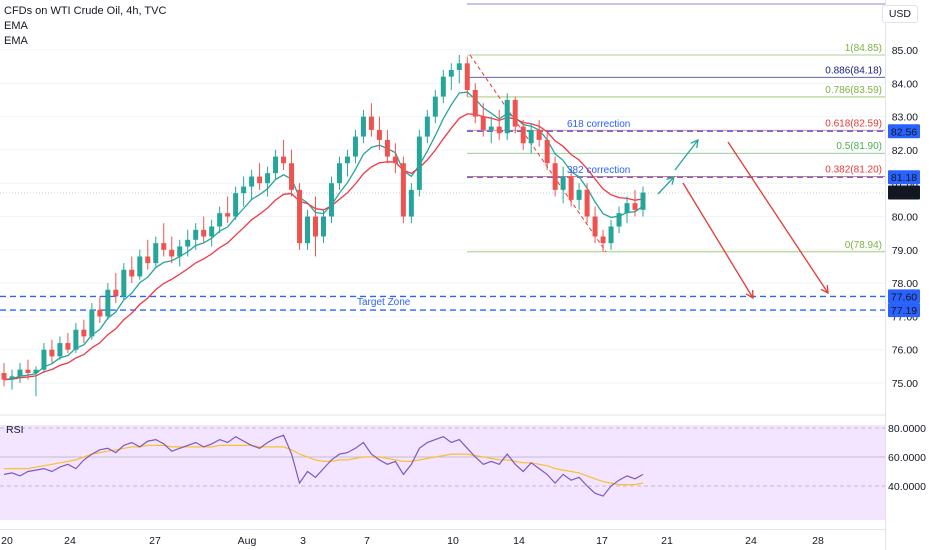 The image size is (932, 550). I want to click on price-tick: 78.00, so click(905, 284).